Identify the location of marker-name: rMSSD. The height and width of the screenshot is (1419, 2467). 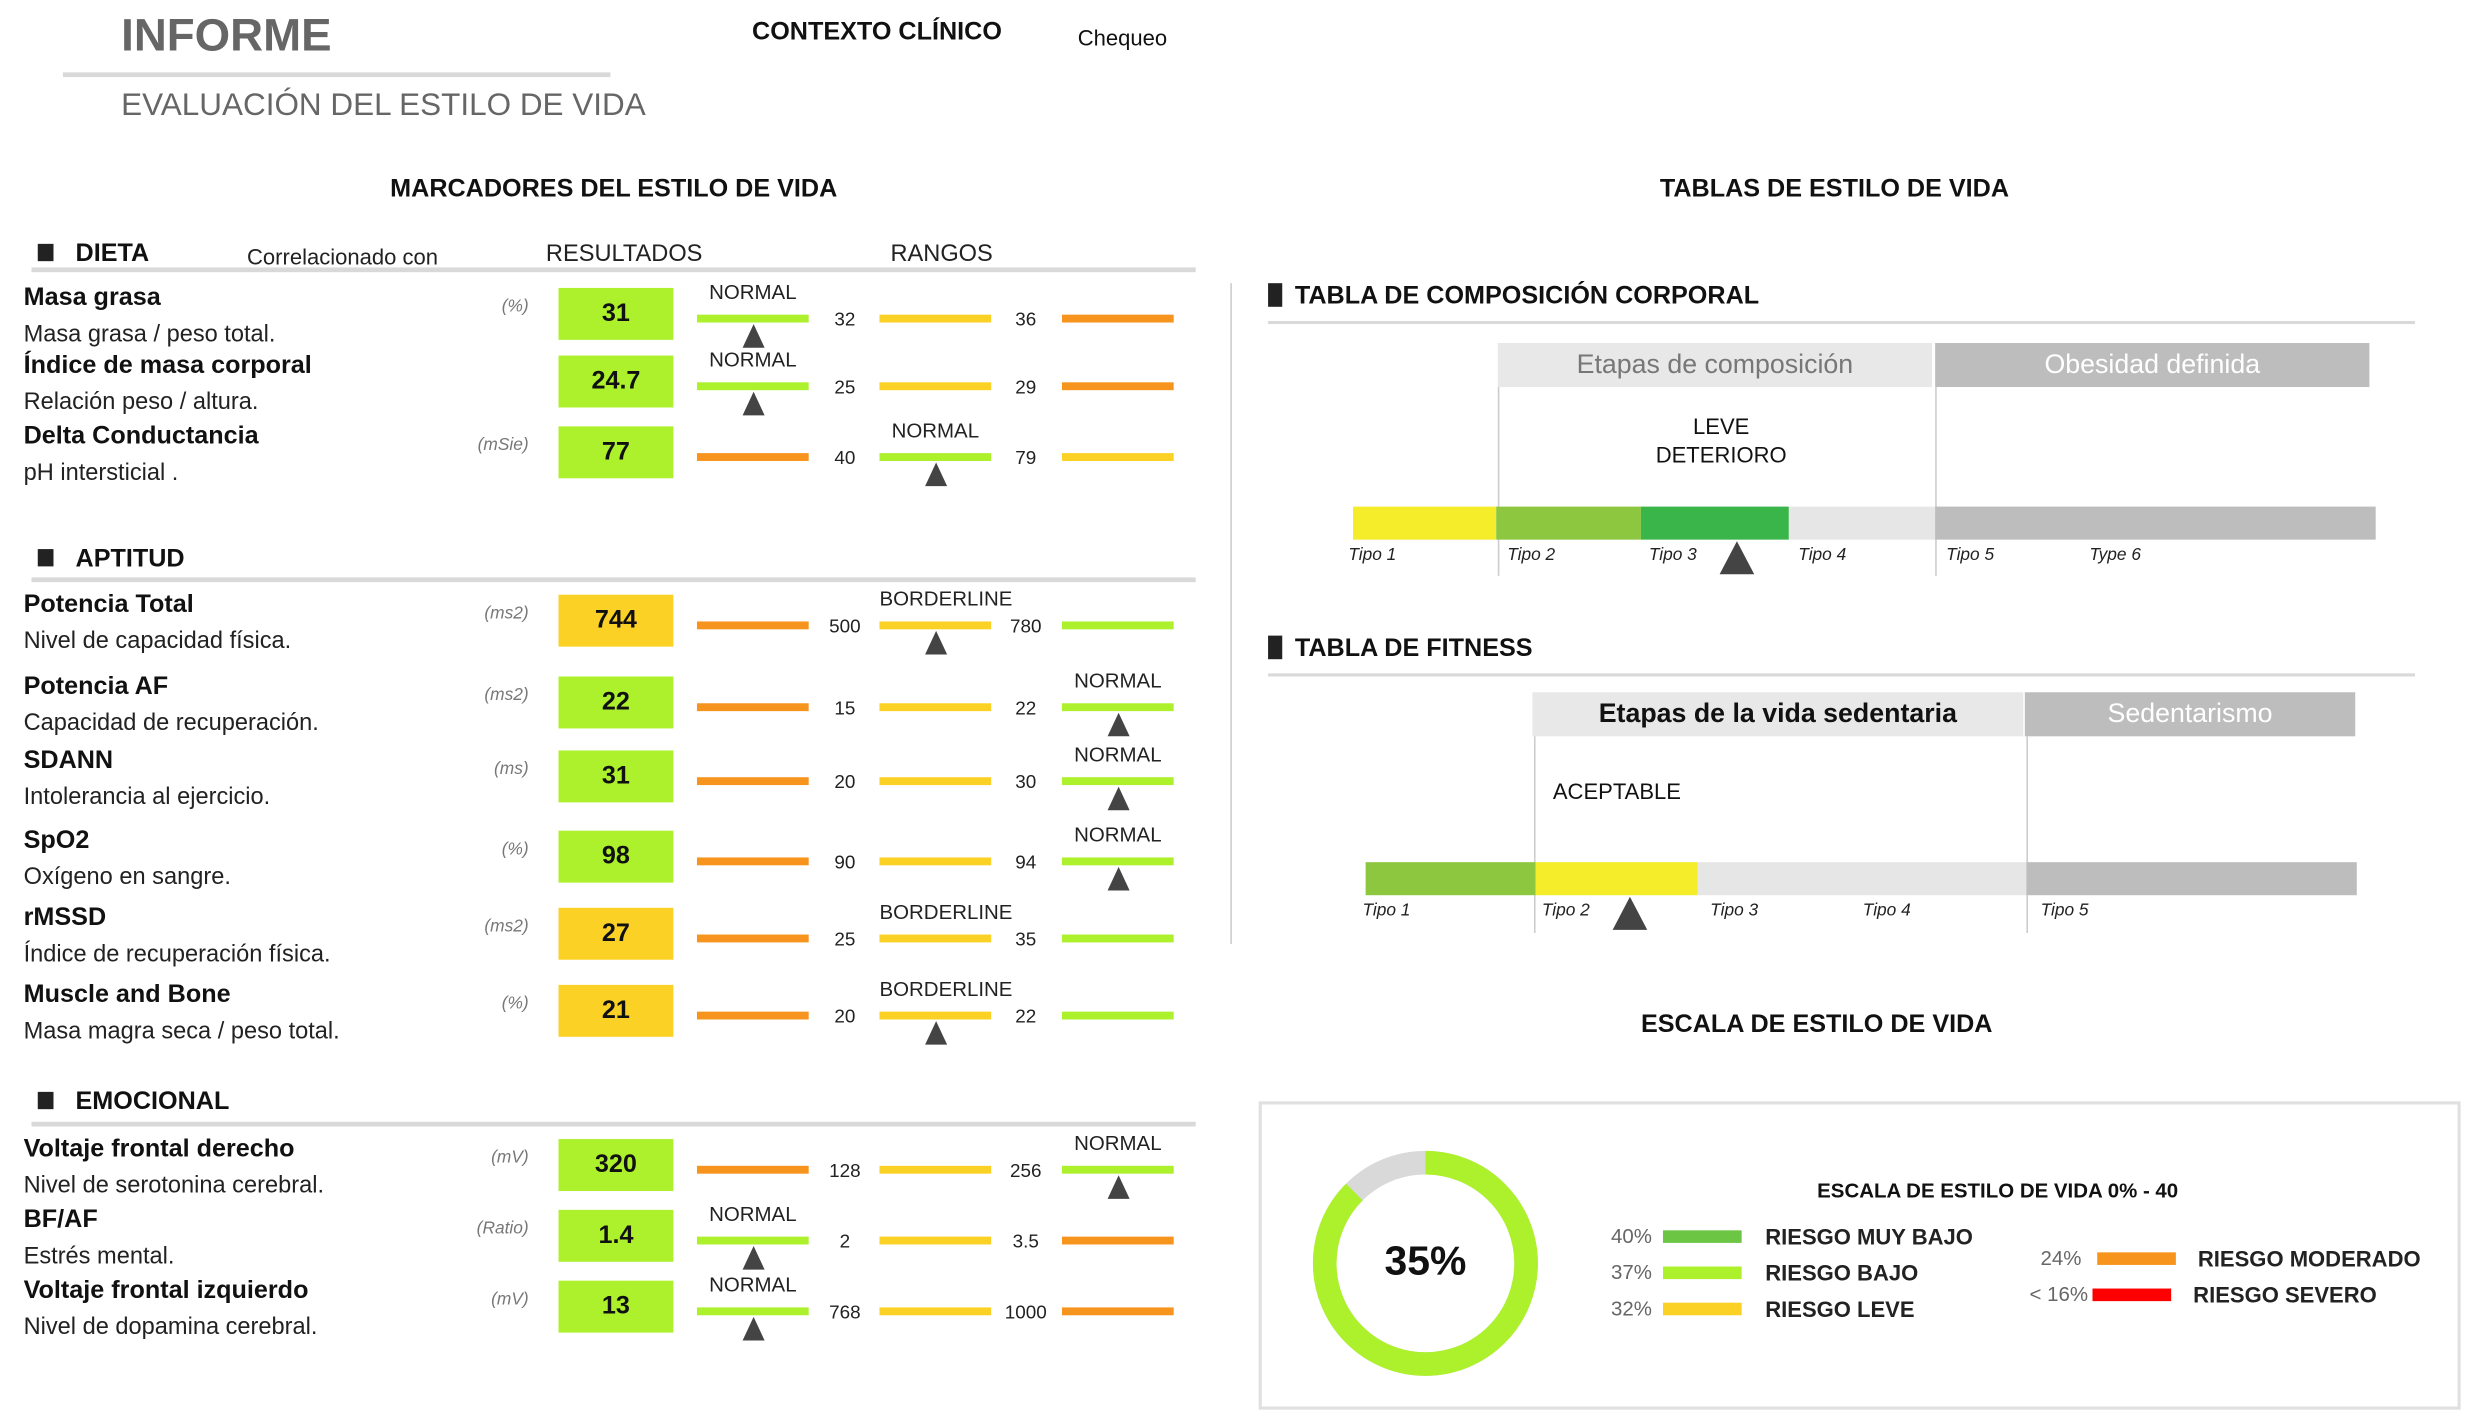
(65, 918).